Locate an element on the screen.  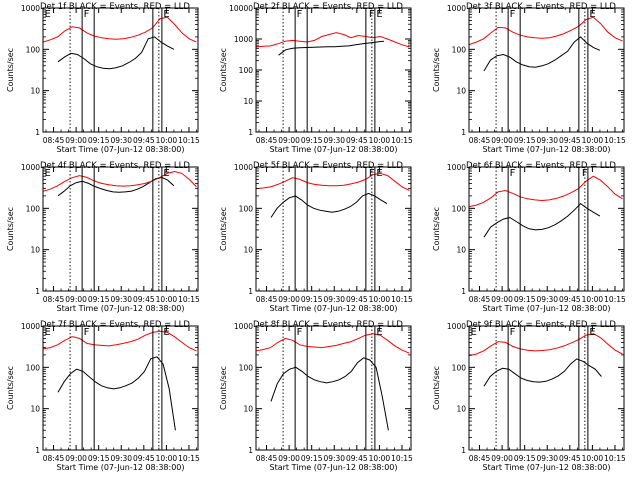
subplot-title: Det 9f BLACK = Events, RED = LLD is located at coordinates (541, 325).